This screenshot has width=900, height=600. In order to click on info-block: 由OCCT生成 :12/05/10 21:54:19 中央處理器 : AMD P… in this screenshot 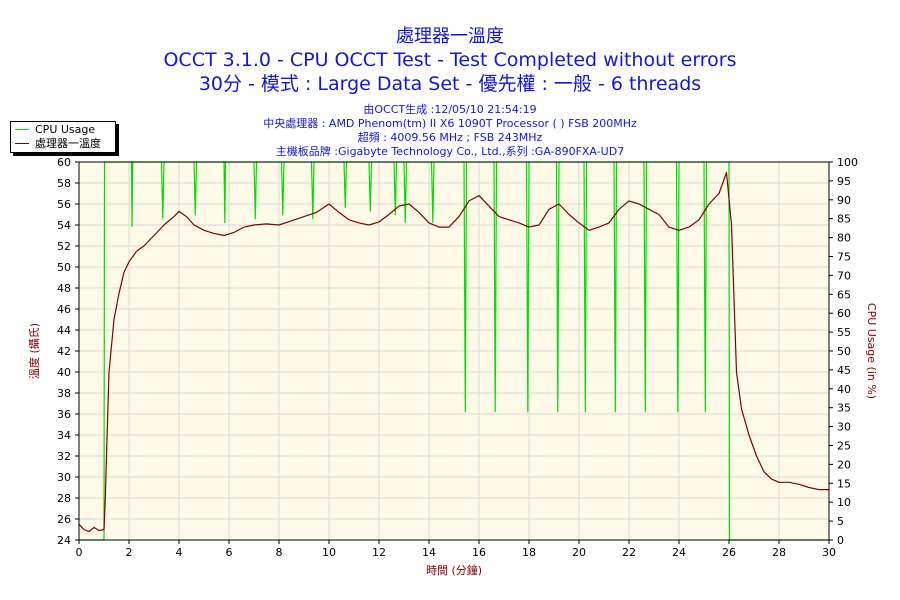, I will do `click(450, 131)`.